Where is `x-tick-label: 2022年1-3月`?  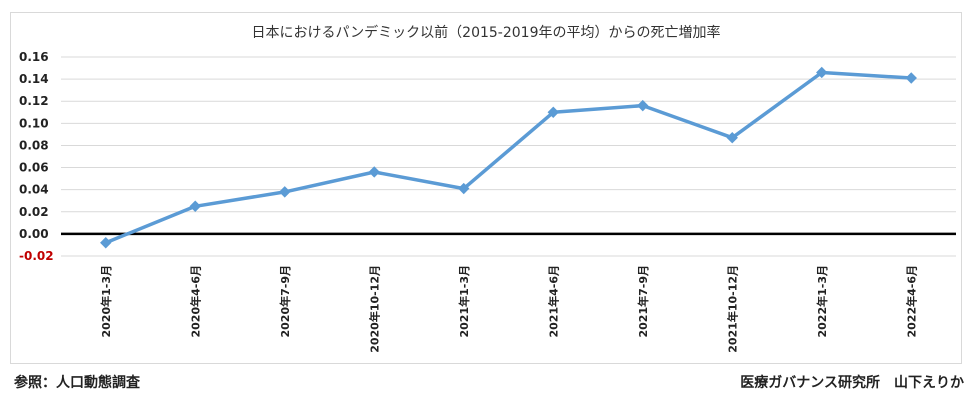 x-tick-label: 2022年1-3月 is located at coordinates (822, 301).